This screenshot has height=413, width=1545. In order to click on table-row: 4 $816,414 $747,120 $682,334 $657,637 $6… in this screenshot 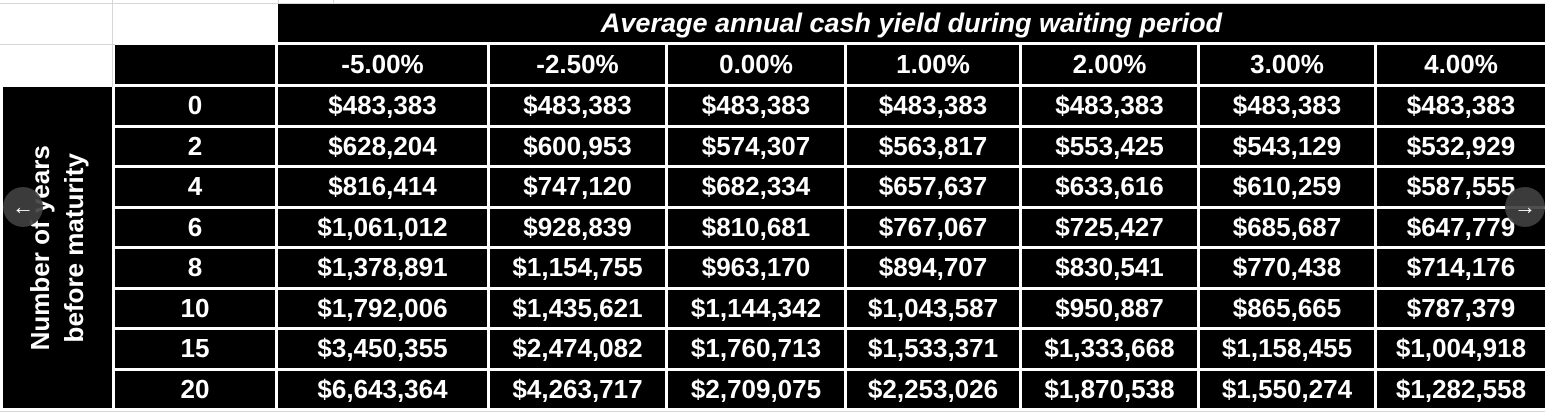, I will do `click(830, 187)`.